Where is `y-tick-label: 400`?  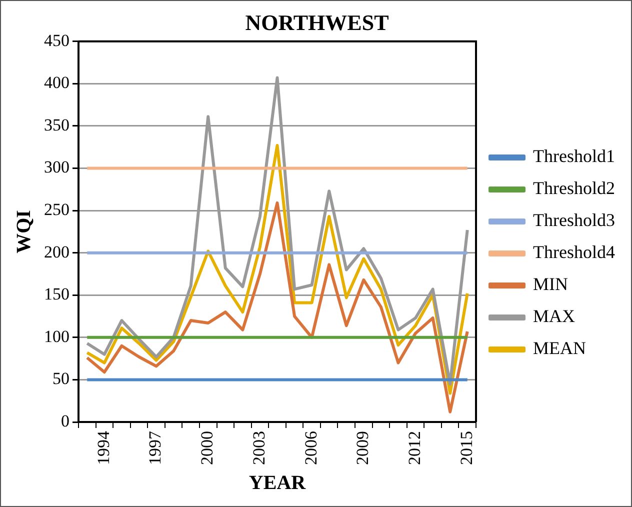 y-tick-label: 400 is located at coordinates (57, 82).